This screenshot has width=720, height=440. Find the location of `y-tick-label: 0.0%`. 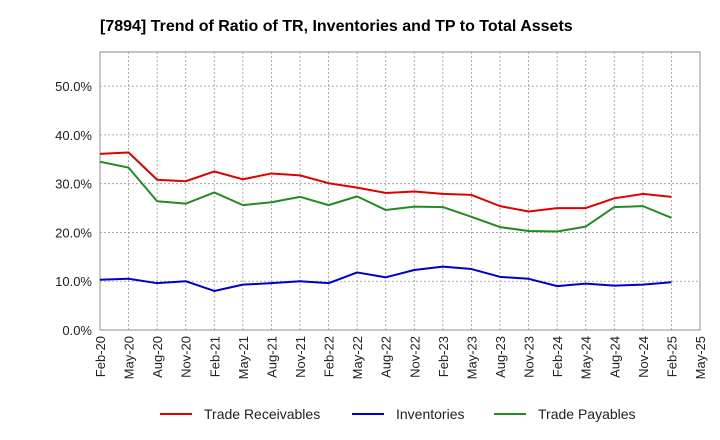

y-tick-label: 0.0% is located at coordinates (77, 330).